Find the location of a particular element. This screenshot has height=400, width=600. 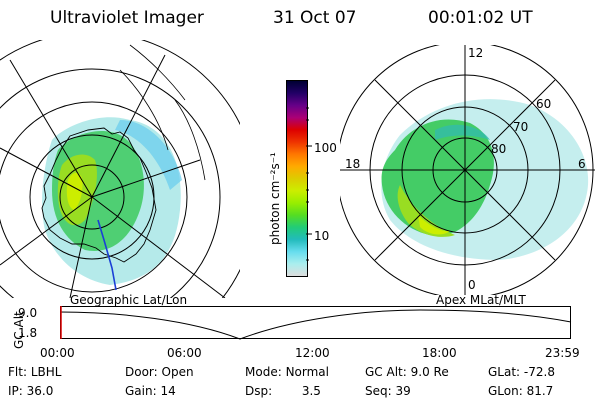

flt-label: Flt: is located at coordinates (17, 372).